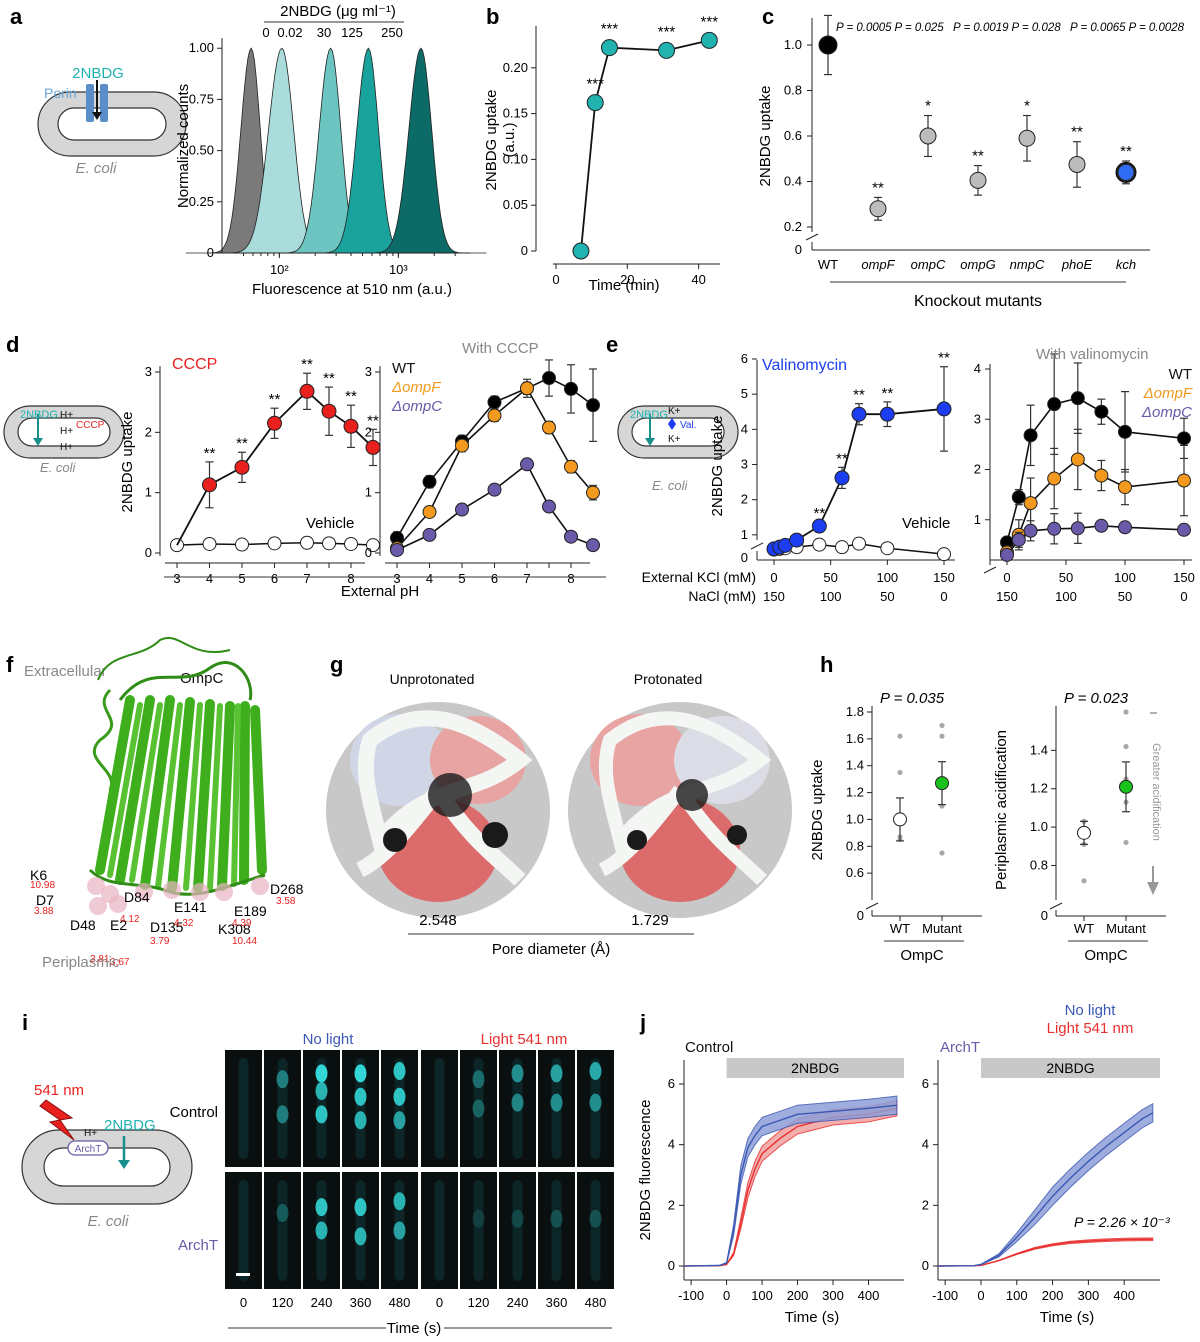 Image resolution: width=1200 pixels, height=1342 pixels. What do you see at coordinates (859, 543) in the screenshot?
I see `e1-vehicle-point` at bounding box center [859, 543].